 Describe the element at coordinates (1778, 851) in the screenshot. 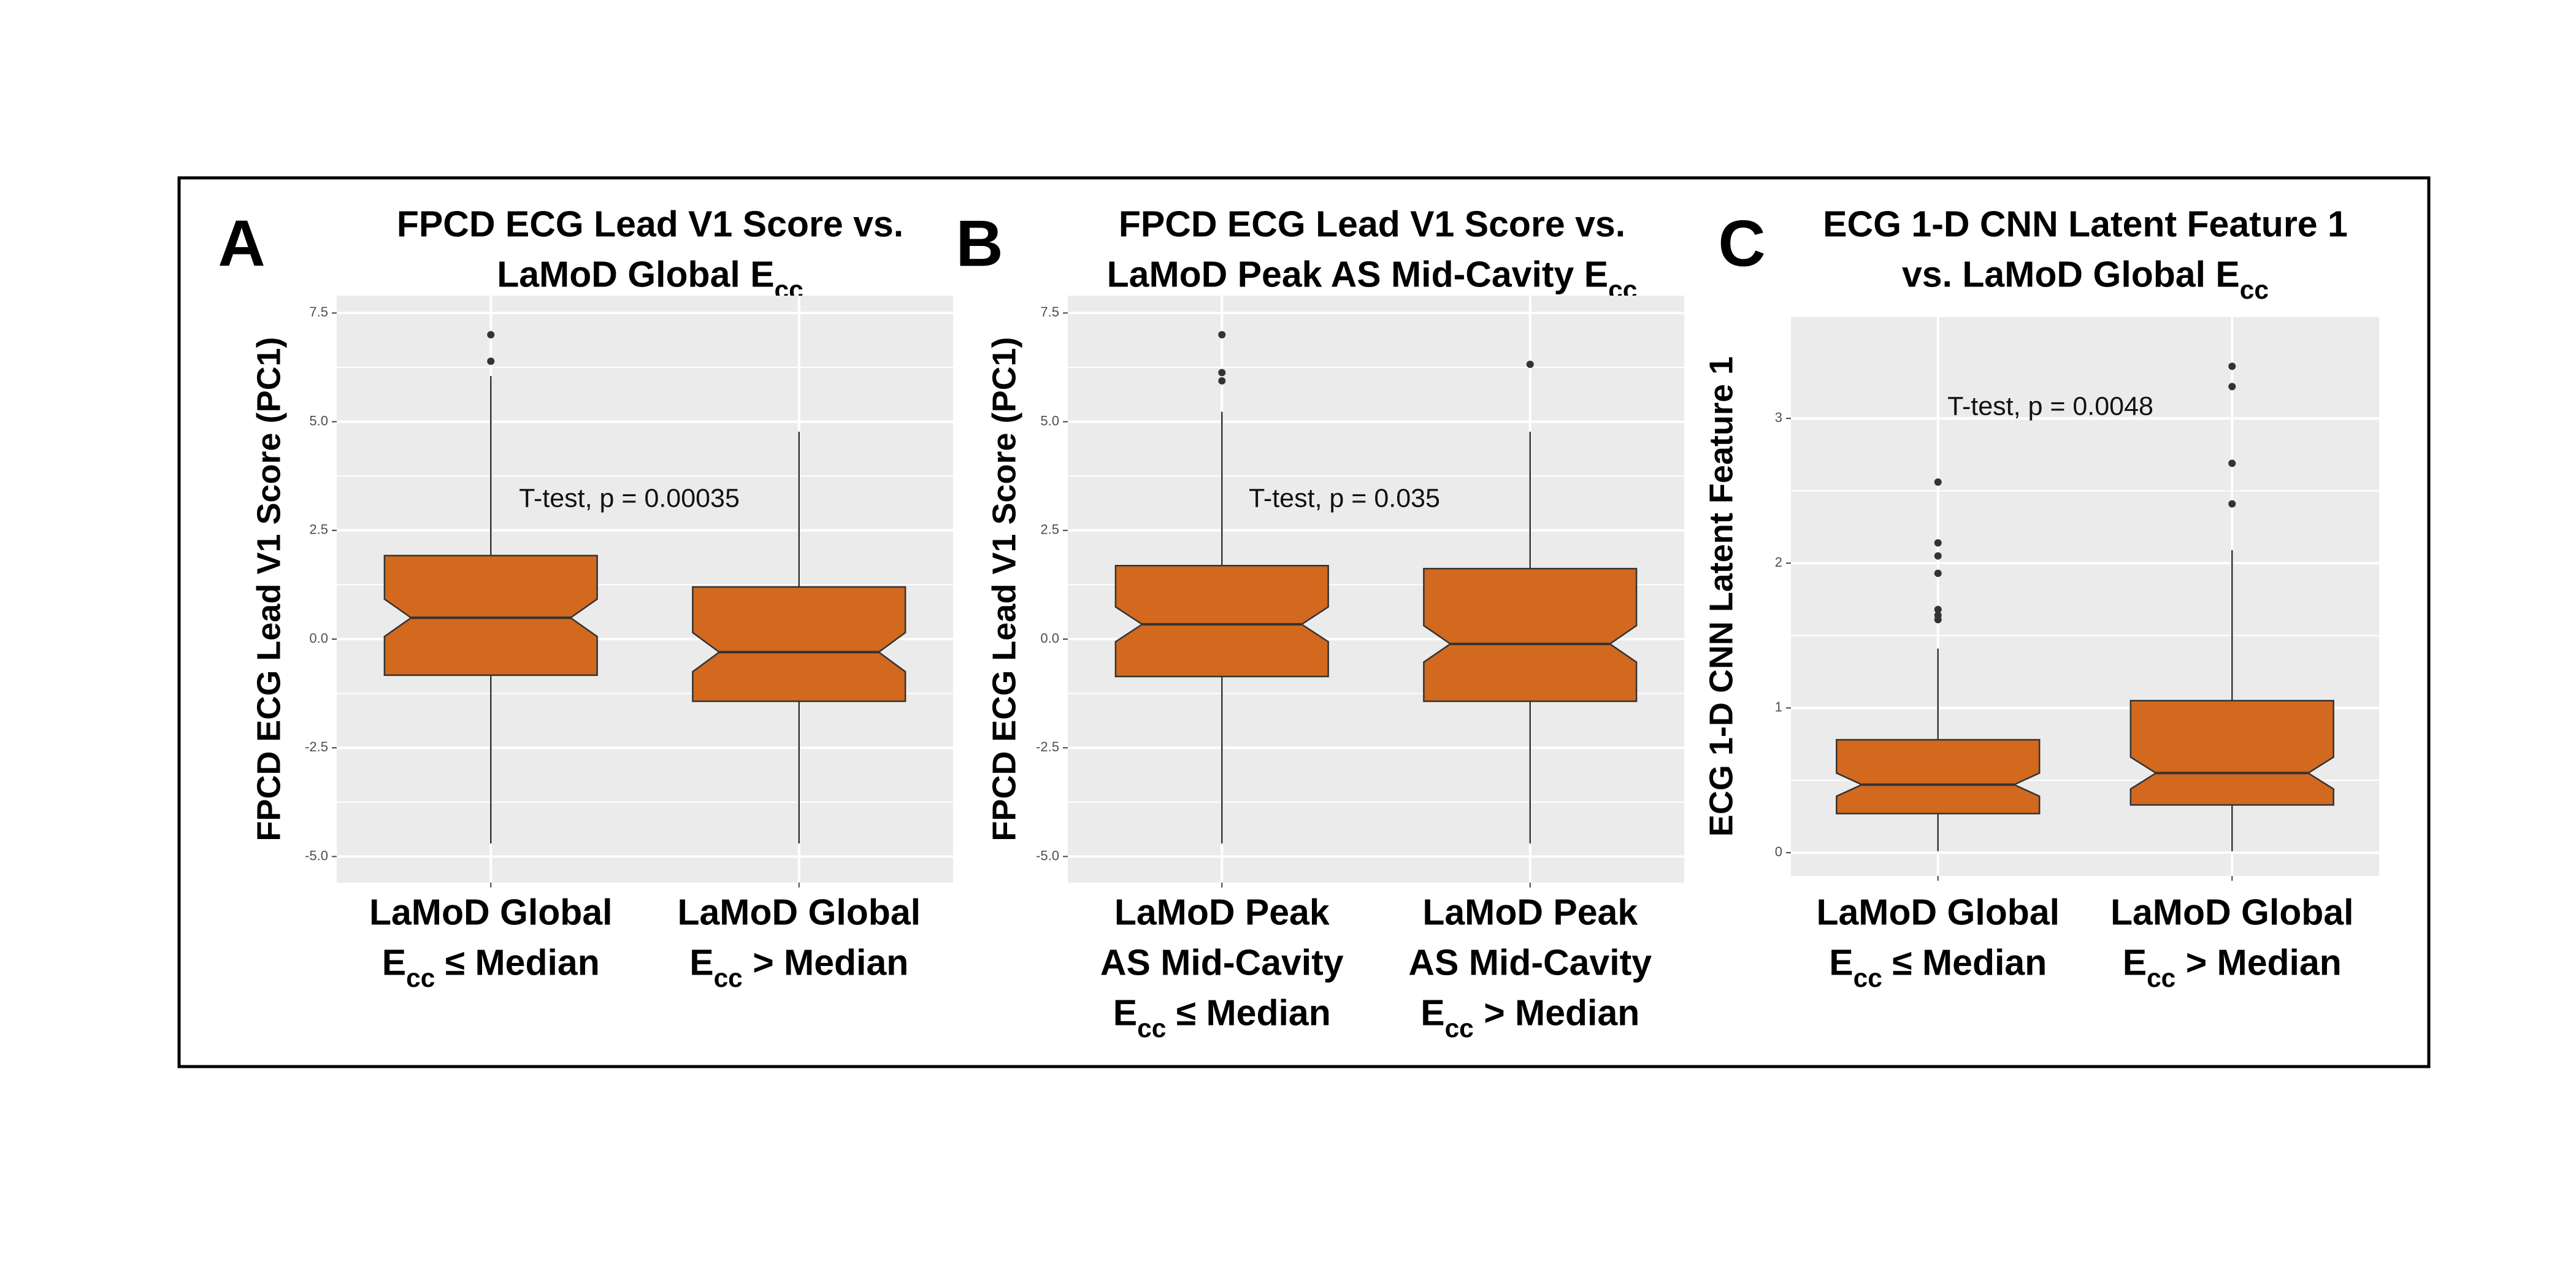

I see `y-tick-label: 0` at that location.